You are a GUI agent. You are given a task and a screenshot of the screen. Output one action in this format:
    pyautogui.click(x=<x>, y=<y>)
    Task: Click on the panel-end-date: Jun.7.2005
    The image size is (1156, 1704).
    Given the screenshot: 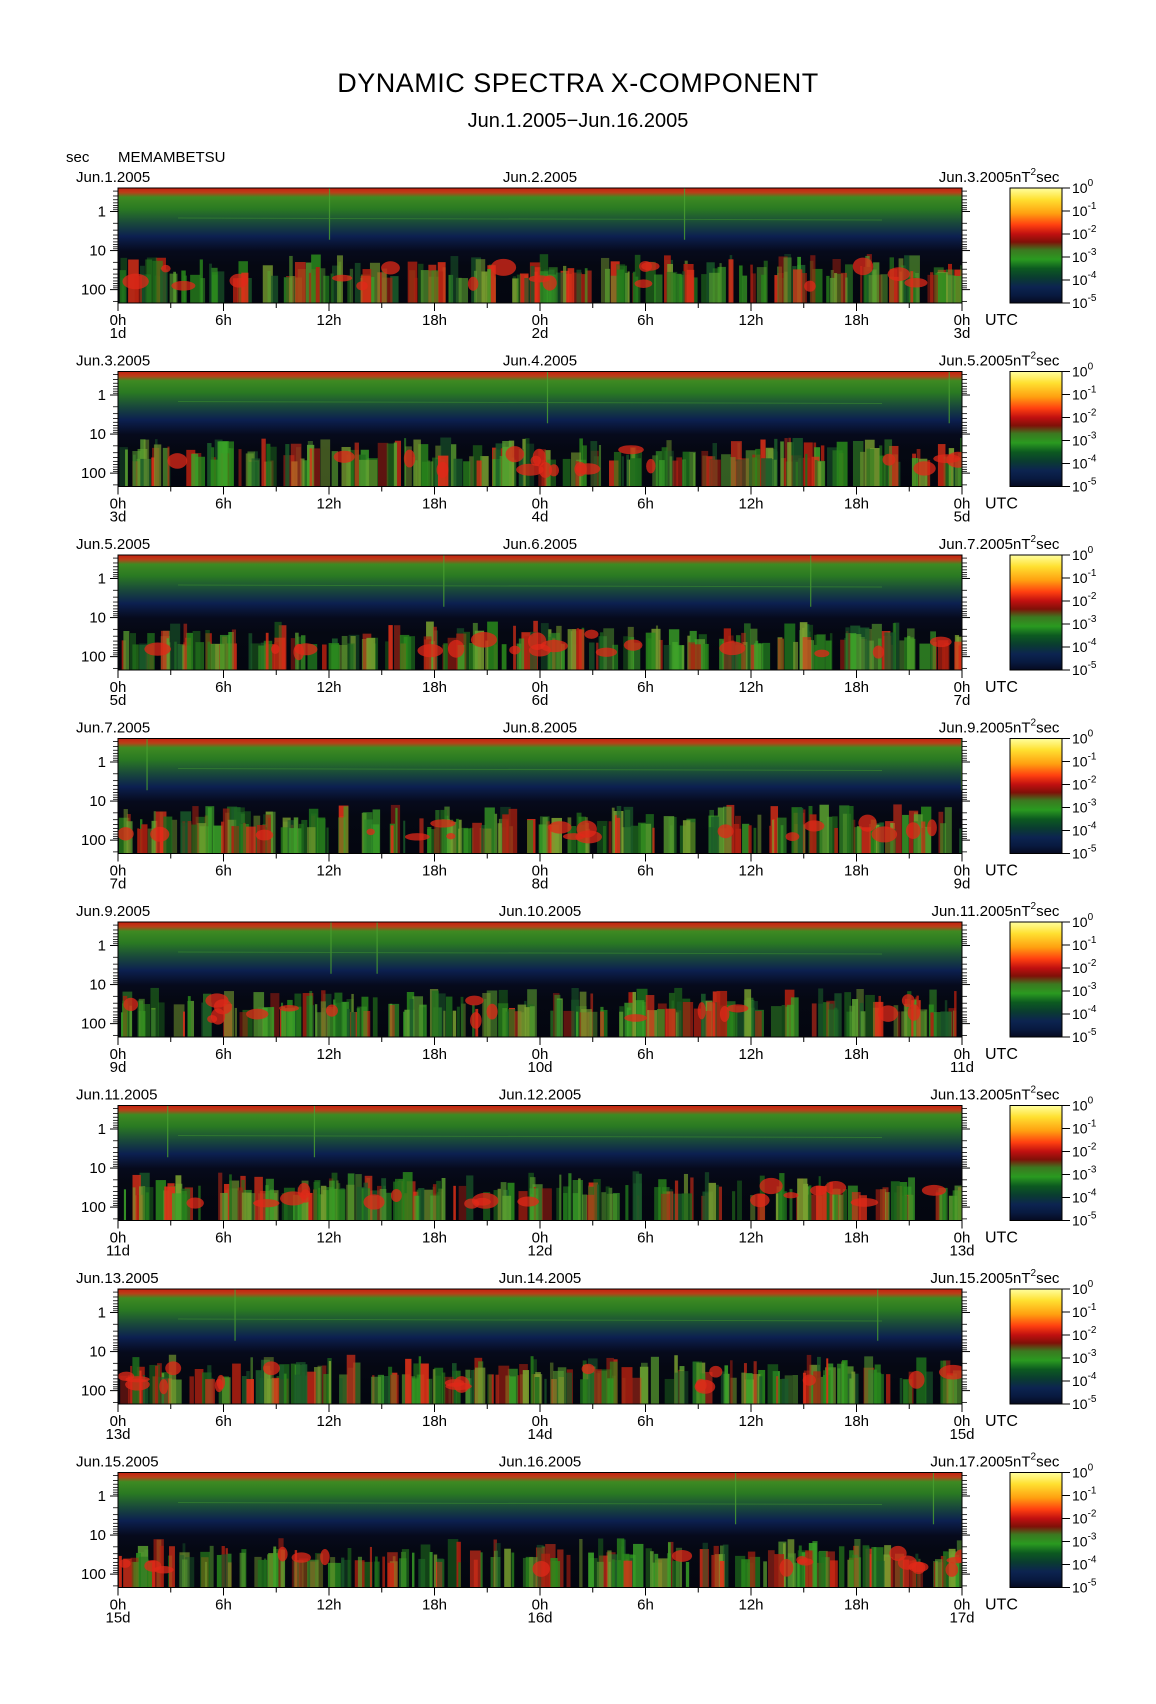 What is the action you would take?
    pyautogui.click(x=976, y=544)
    